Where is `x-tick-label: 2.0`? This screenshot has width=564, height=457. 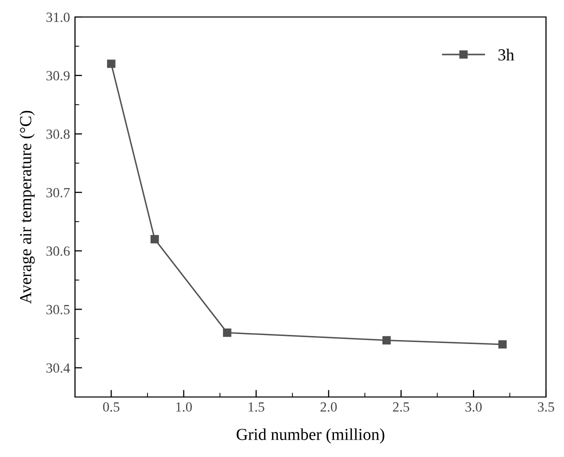
x-tick-label: 2.0 is located at coordinates (328, 407).